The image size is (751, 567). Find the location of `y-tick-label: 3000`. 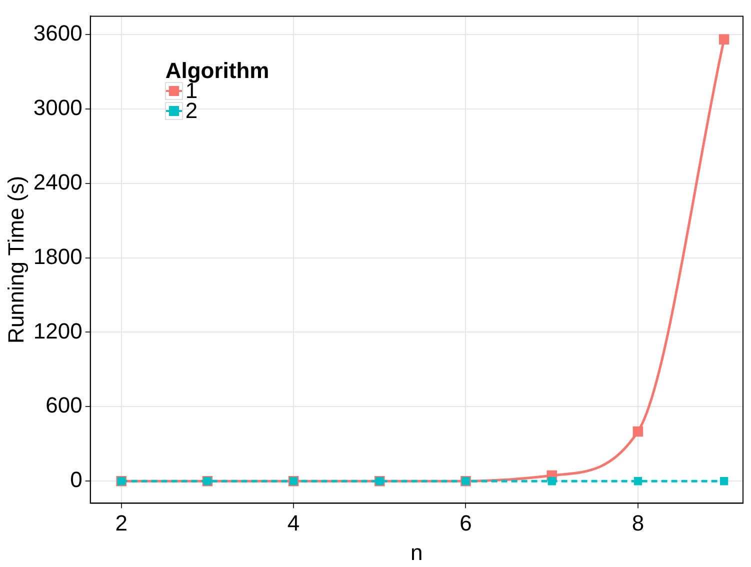

y-tick-label: 3000 is located at coordinates (57, 107).